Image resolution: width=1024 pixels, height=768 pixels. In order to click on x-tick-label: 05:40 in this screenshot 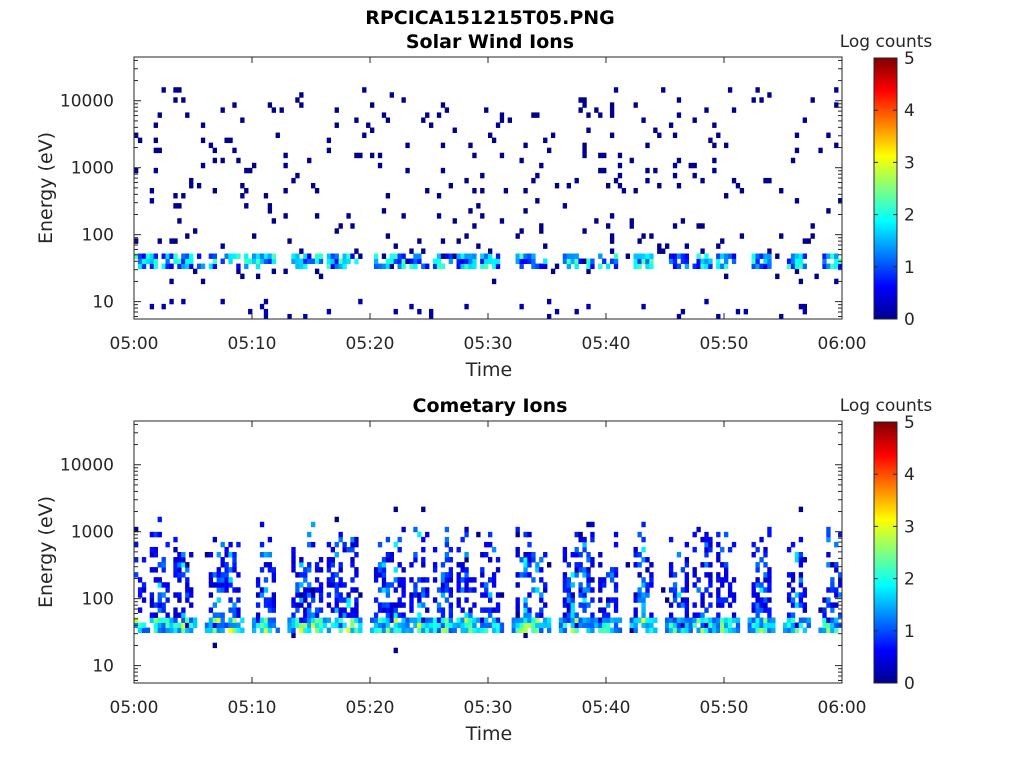, I will do `click(606, 708)`.